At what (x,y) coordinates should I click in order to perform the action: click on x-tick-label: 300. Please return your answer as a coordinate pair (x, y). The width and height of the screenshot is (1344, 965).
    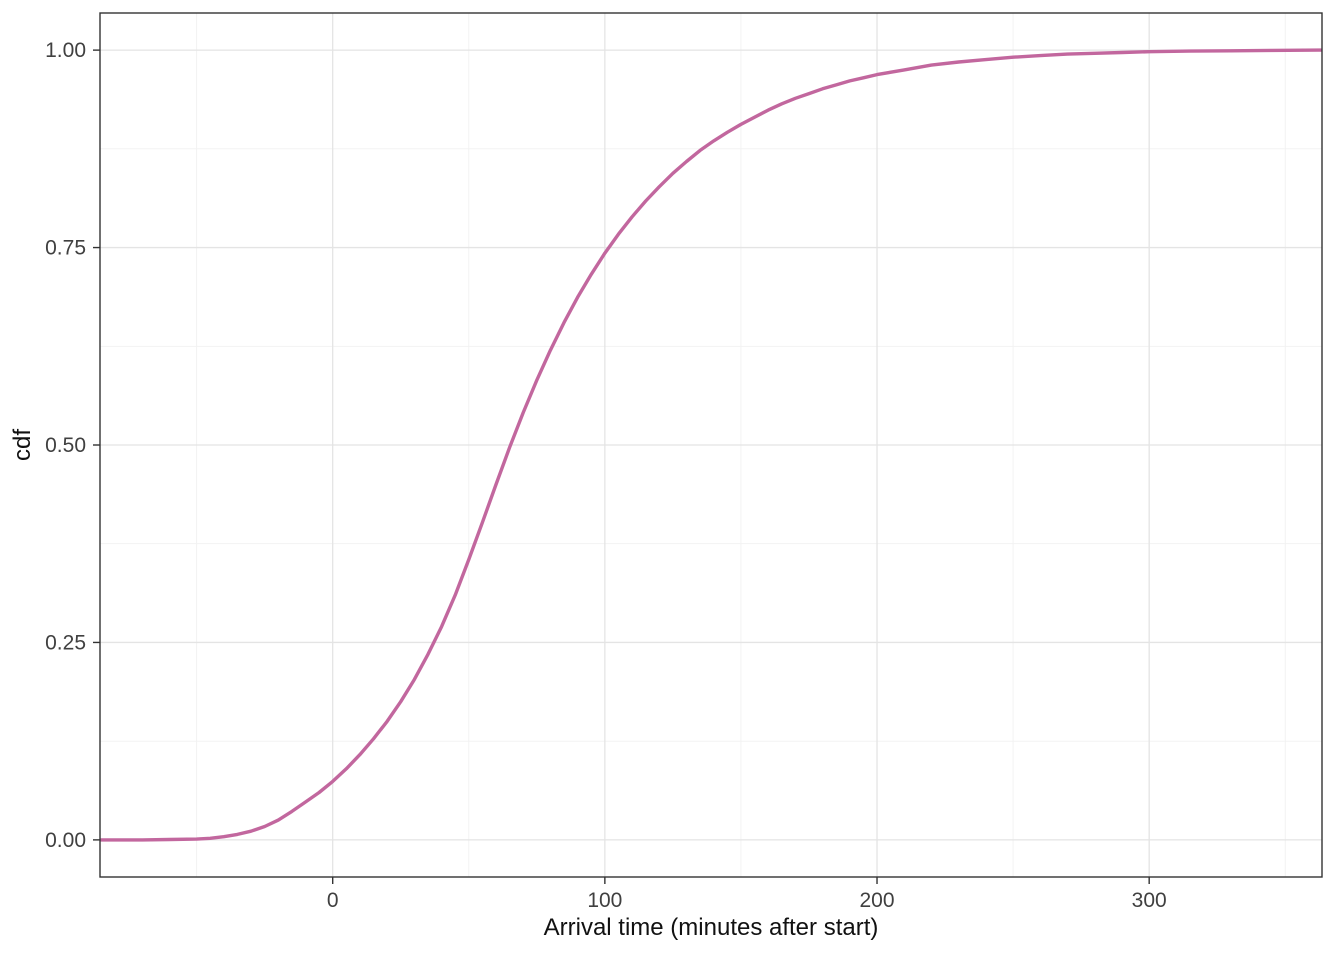
    Looking at the image, I should click on (1149, 900).